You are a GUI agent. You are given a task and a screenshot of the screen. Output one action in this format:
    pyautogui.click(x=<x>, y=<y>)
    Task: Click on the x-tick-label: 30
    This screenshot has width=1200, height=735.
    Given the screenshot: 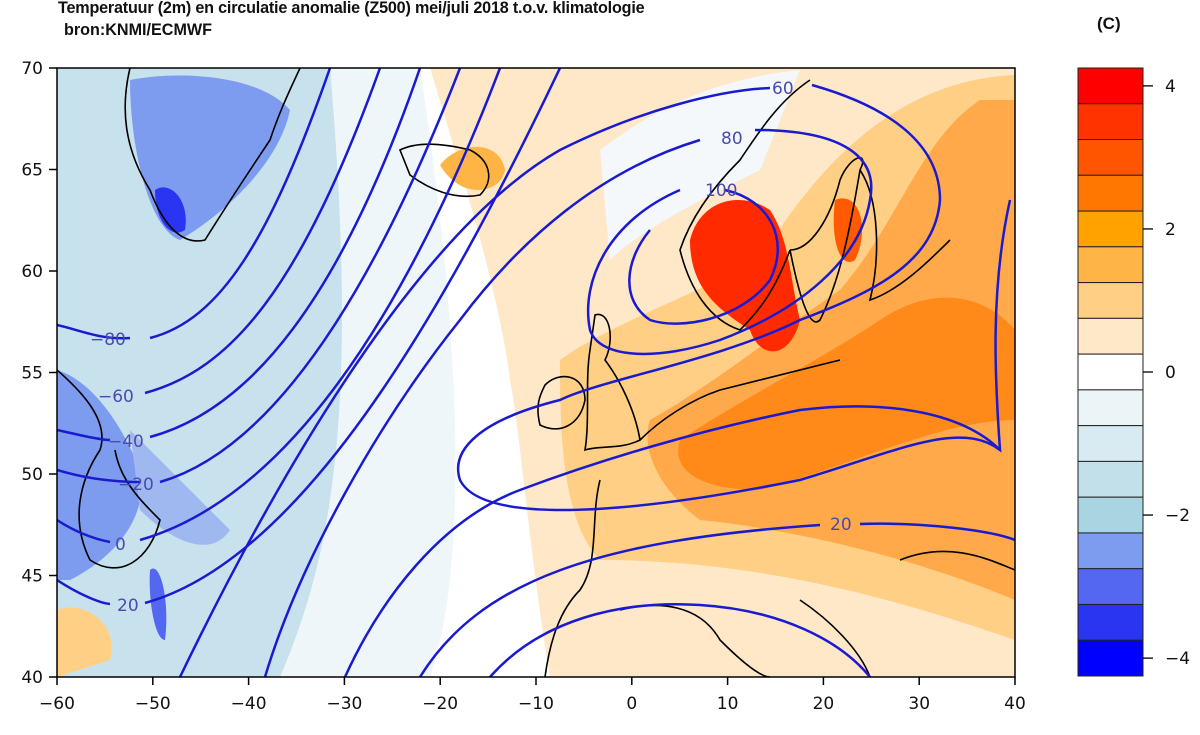 What is the action you would take?
    pyautogui.click(x=919, y=704)
    